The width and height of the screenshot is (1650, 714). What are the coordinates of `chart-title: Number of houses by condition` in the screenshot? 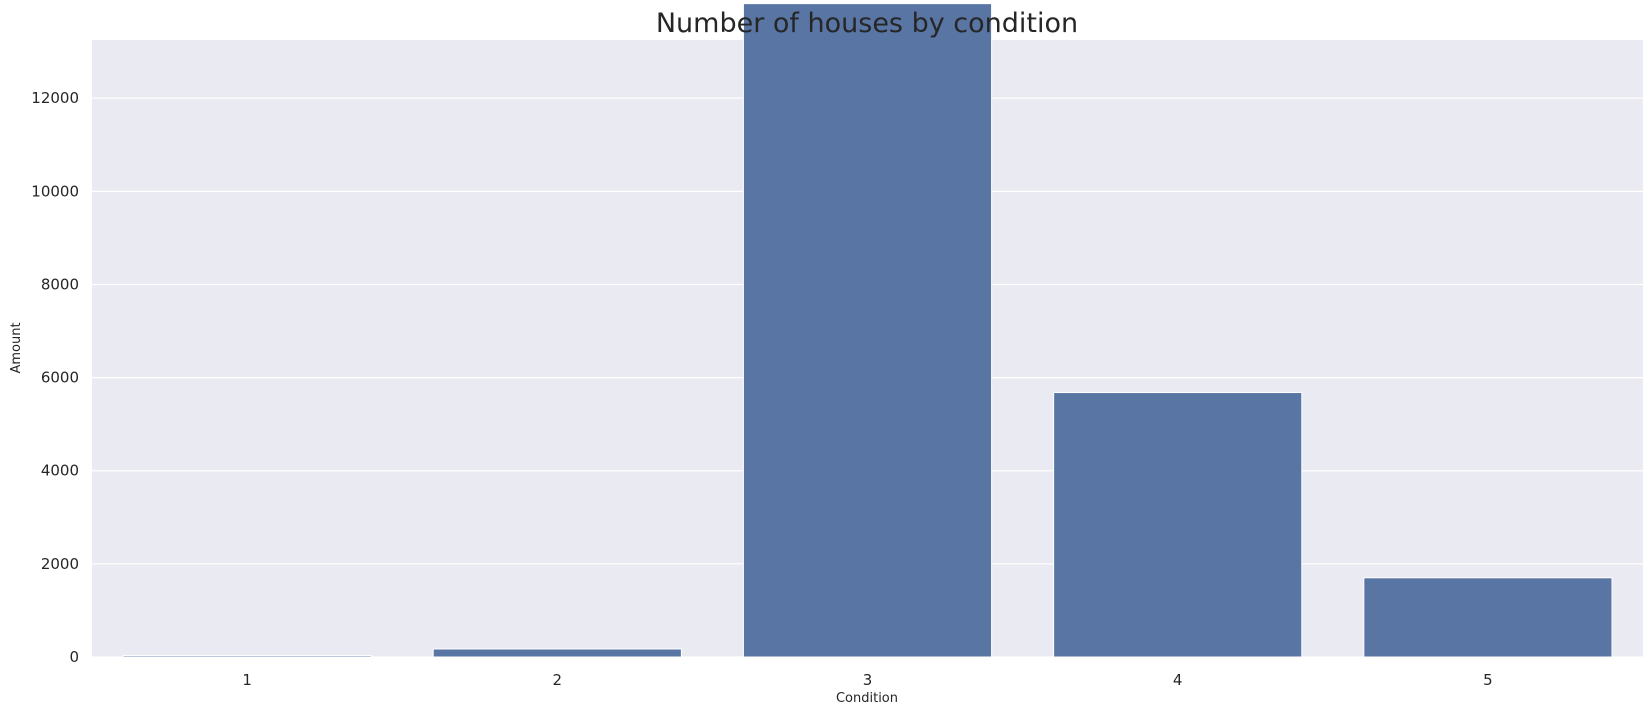 It's located at (867, 23).